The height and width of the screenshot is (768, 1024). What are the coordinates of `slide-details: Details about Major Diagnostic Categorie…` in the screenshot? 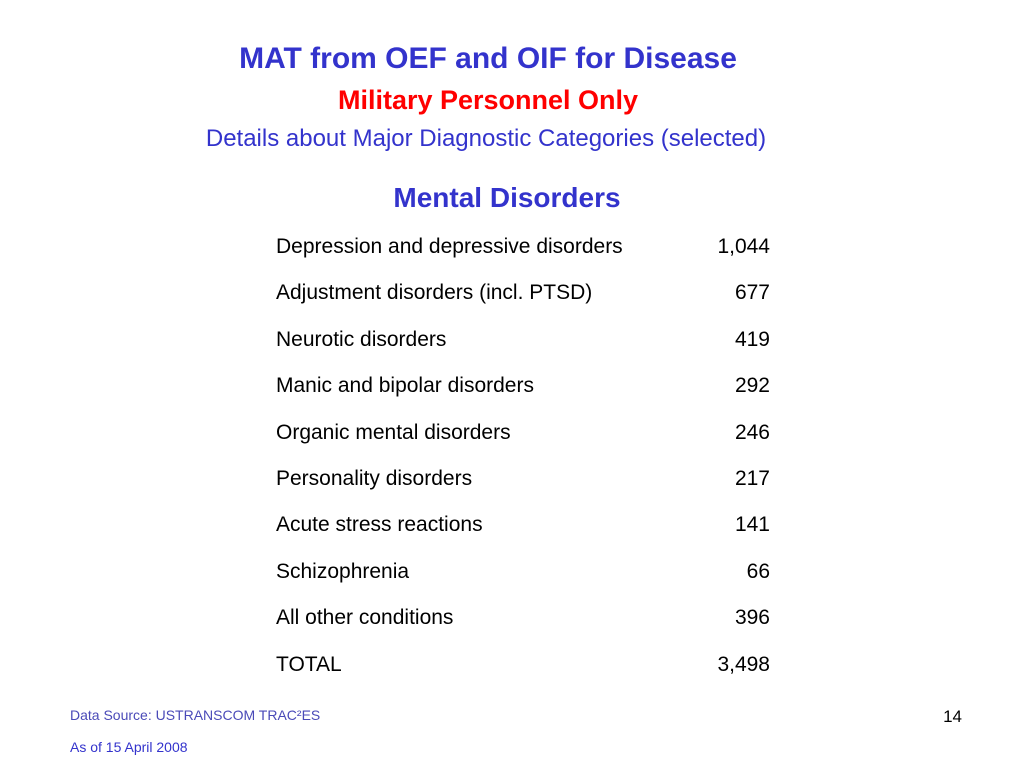 It's located at (486, 138).